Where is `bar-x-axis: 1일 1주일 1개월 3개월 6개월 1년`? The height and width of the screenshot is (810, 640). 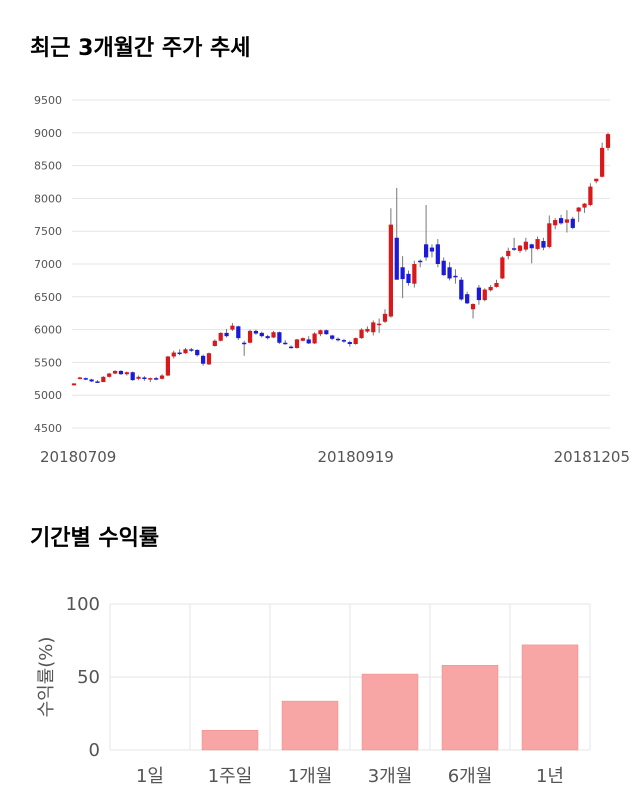
bar-x-axis: 1일 1주일 1개월 3개월 6개월 1년 is located at coordinates (350, 776).